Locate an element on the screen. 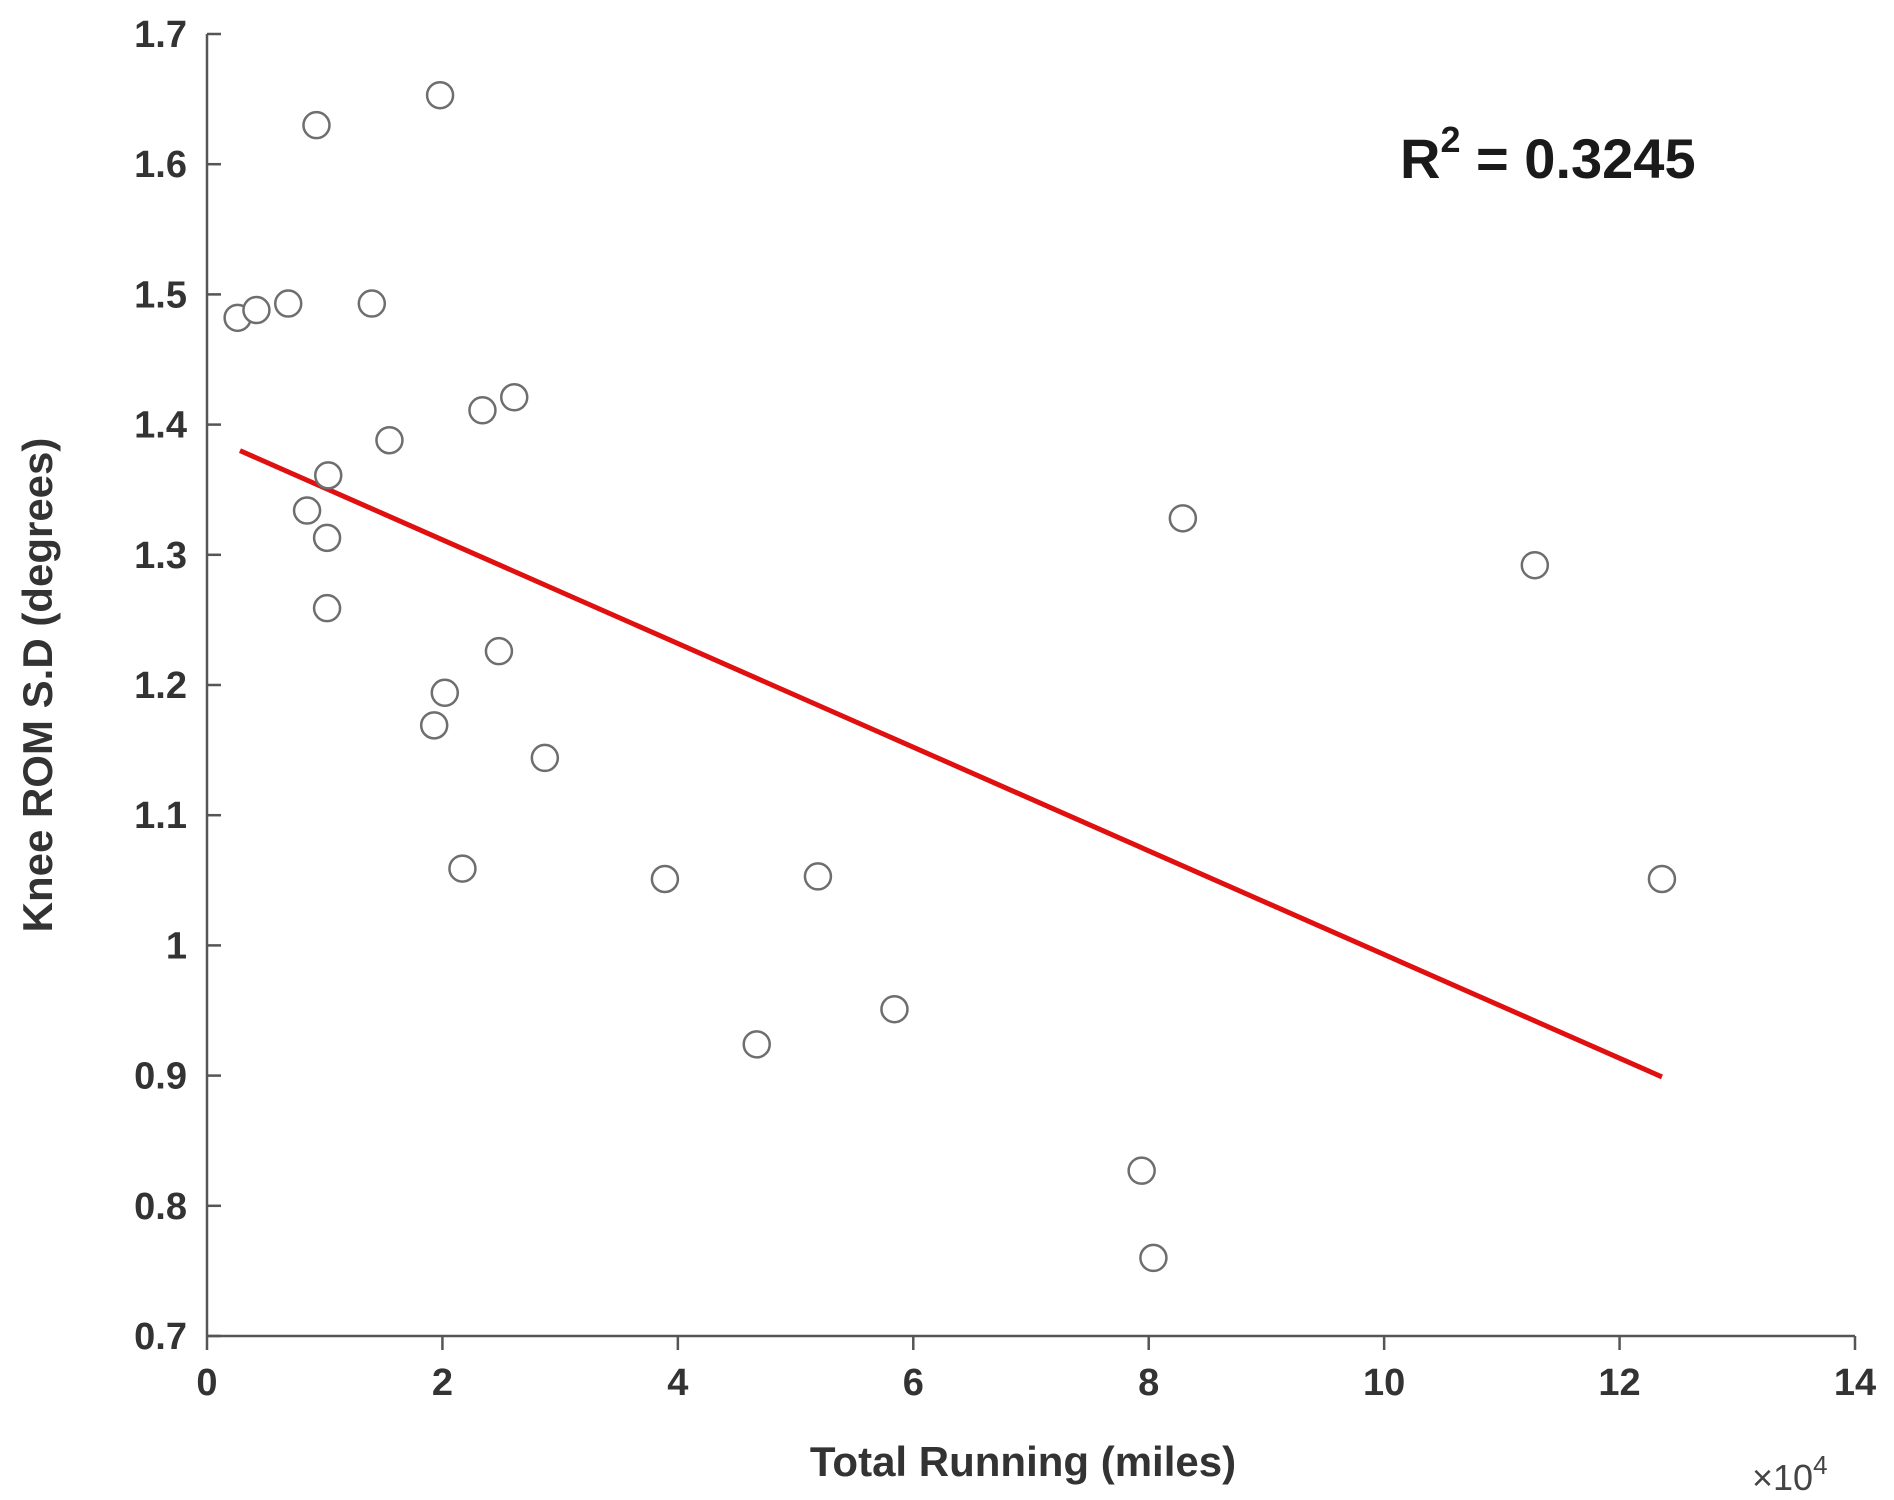  y-tick-label: 1.6 is located at coordinates (160, 165).